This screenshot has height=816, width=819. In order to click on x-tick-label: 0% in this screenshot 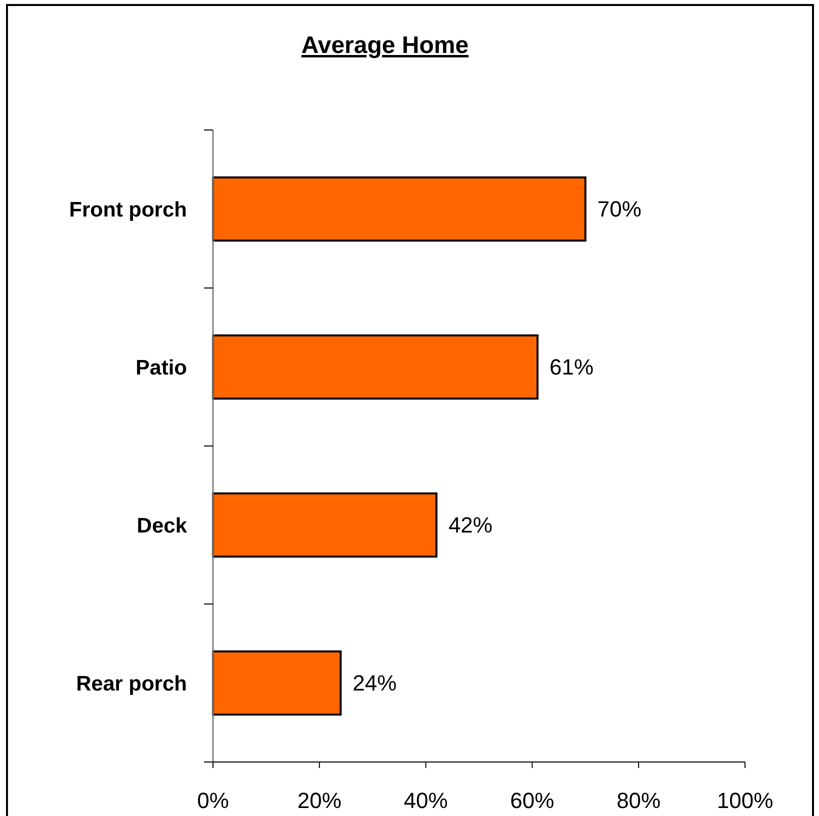, I will do `click(213, 800)`.